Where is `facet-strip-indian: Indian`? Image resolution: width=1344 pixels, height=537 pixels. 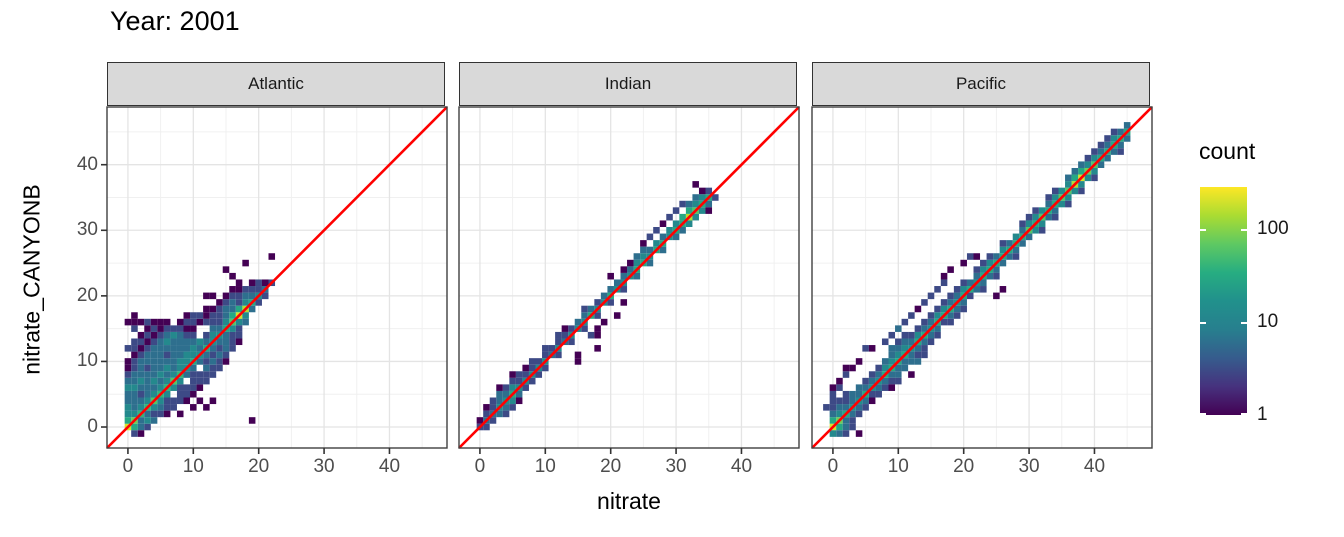 facet-strip-indian: Indian is located at coordinates (628, 84).